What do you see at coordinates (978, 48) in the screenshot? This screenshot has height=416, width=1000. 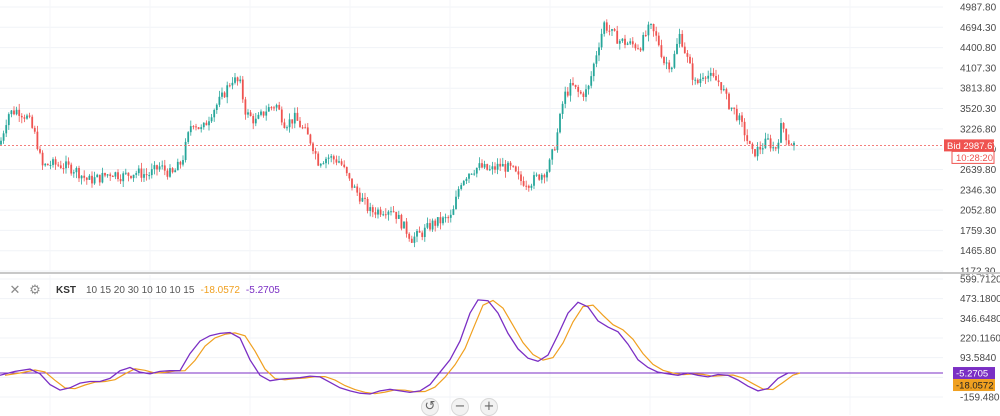 I see `price-tick-label: 4400.80` at bounding box center [978, 48].